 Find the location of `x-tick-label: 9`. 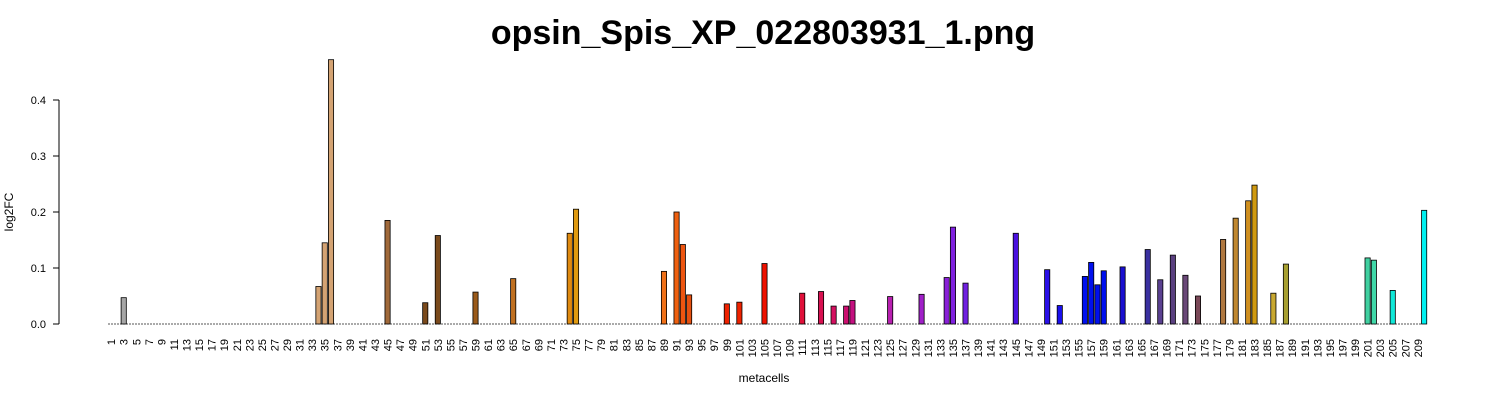

x-tick-label: 9 is located at coordinates (162, 342).